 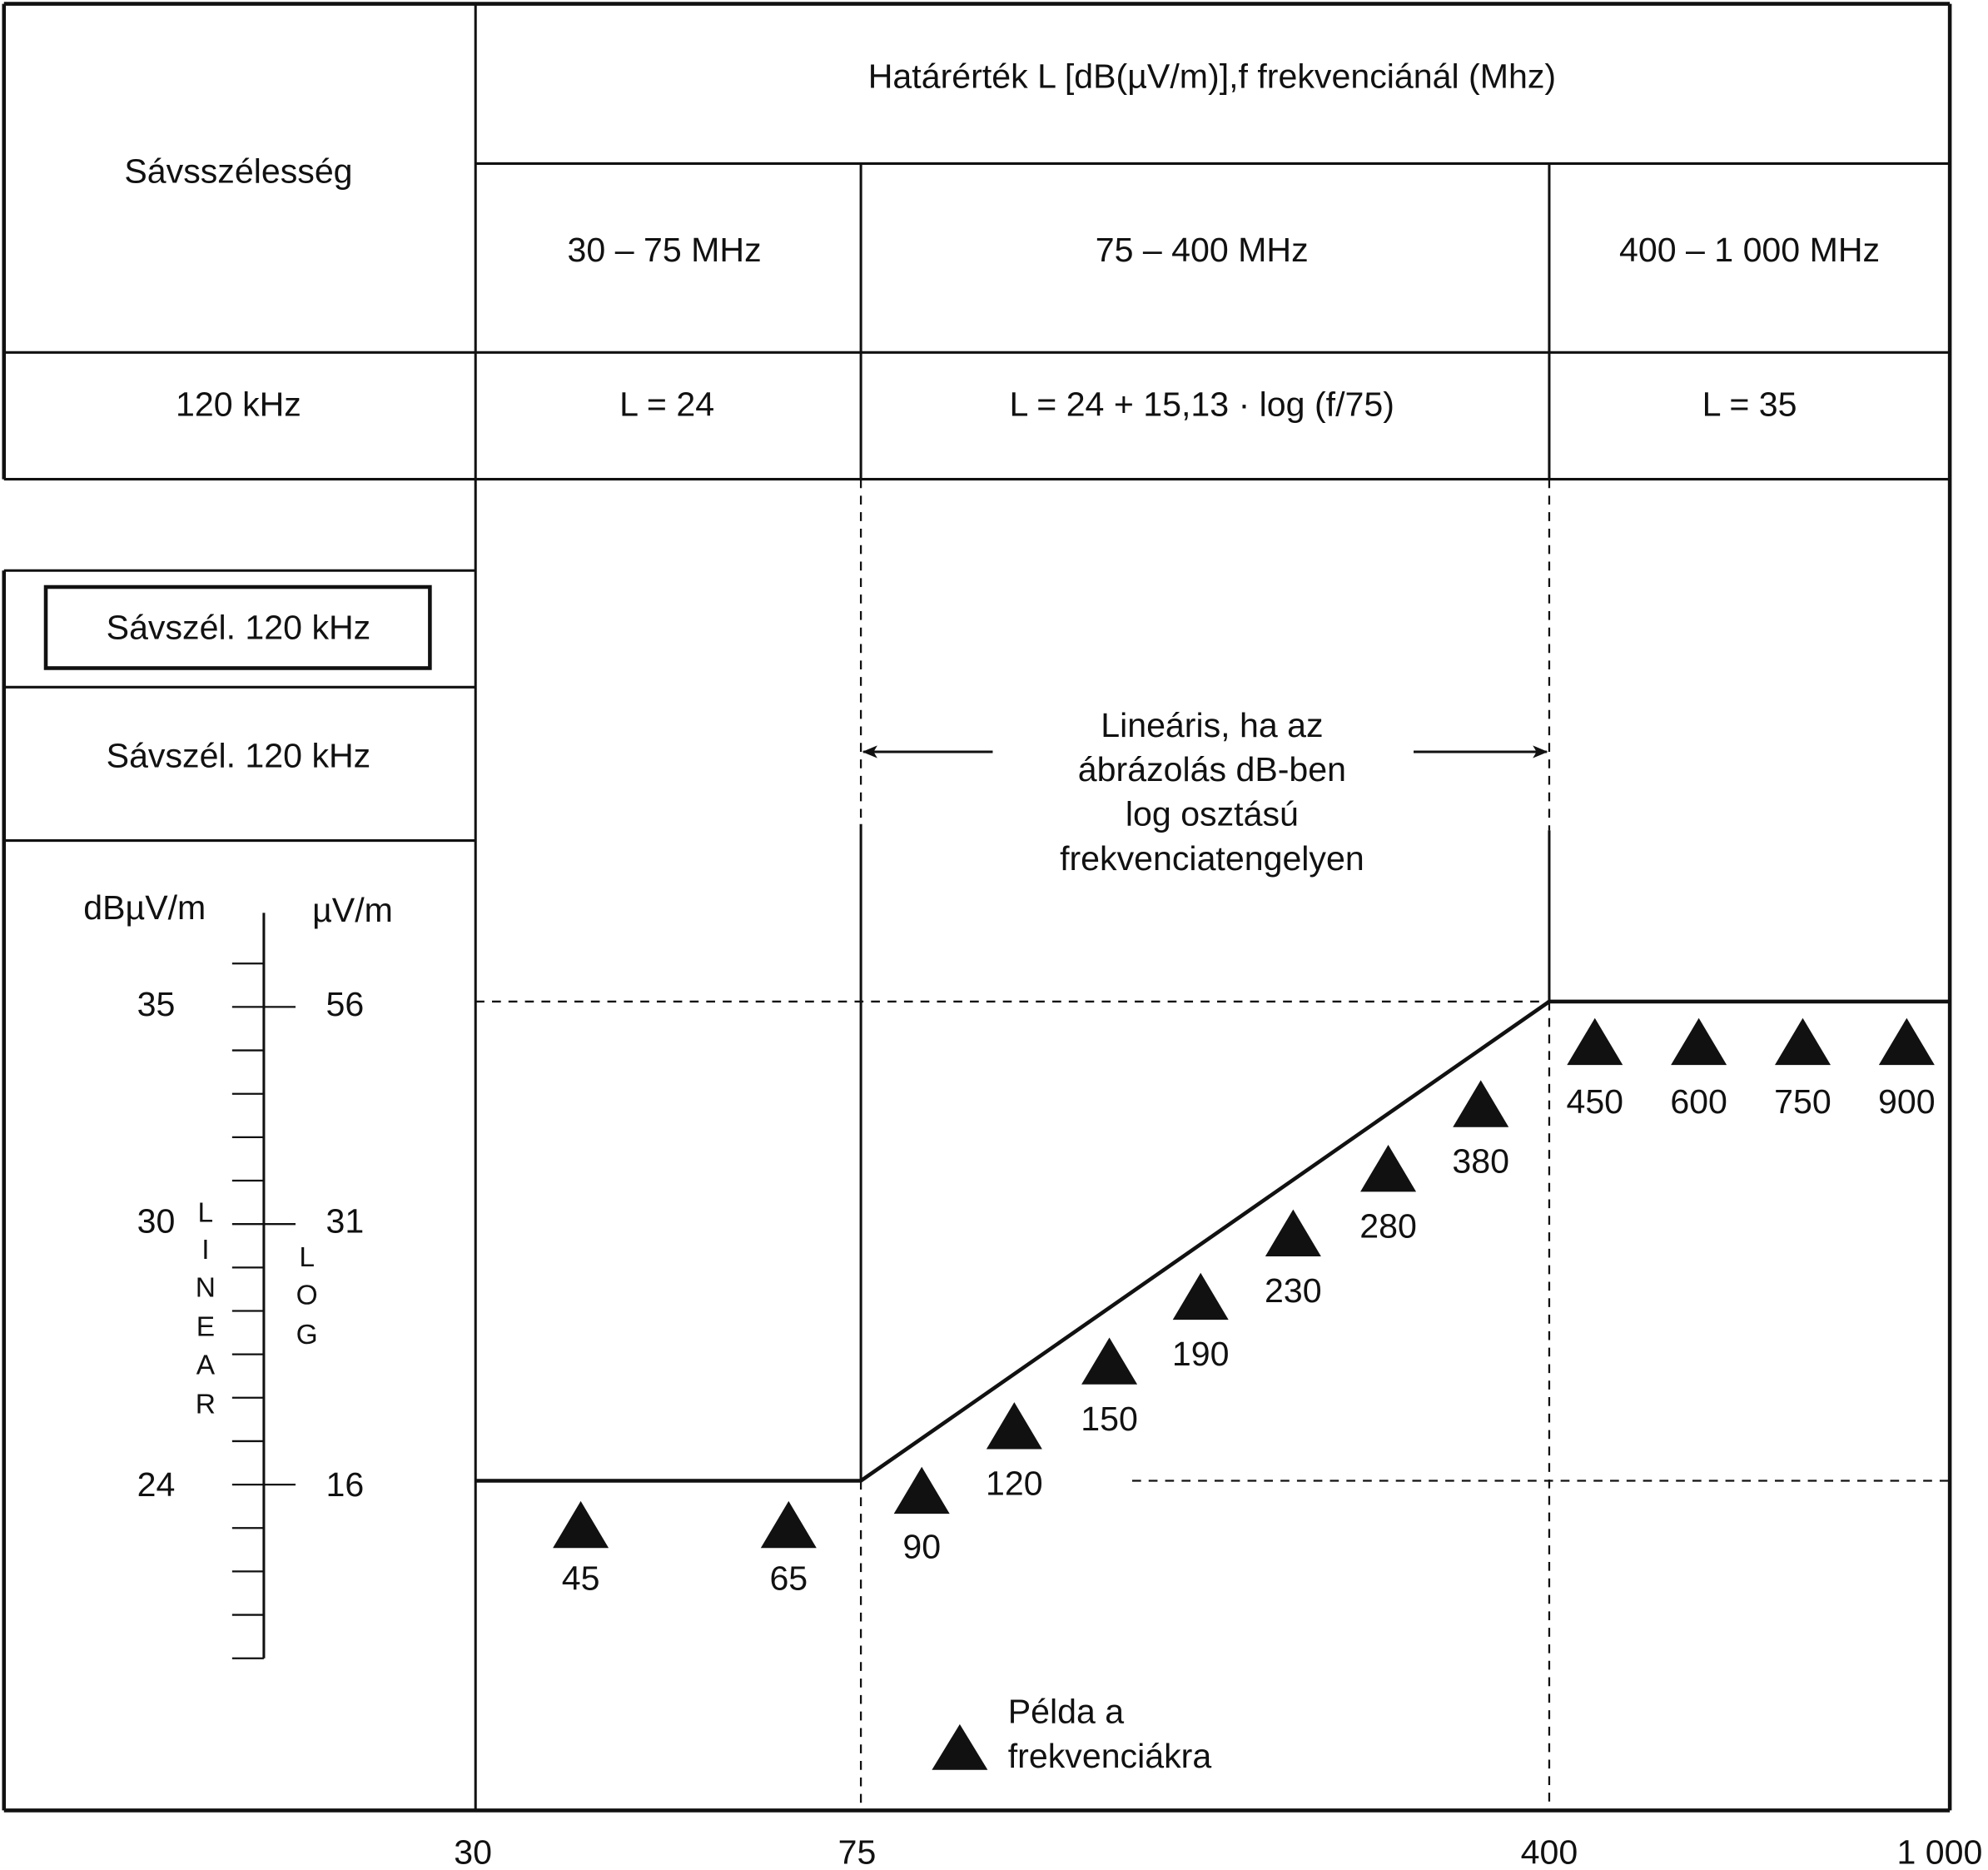 I want to click on annotation: Lineáris, ha az, so click(x=1212, y=725).